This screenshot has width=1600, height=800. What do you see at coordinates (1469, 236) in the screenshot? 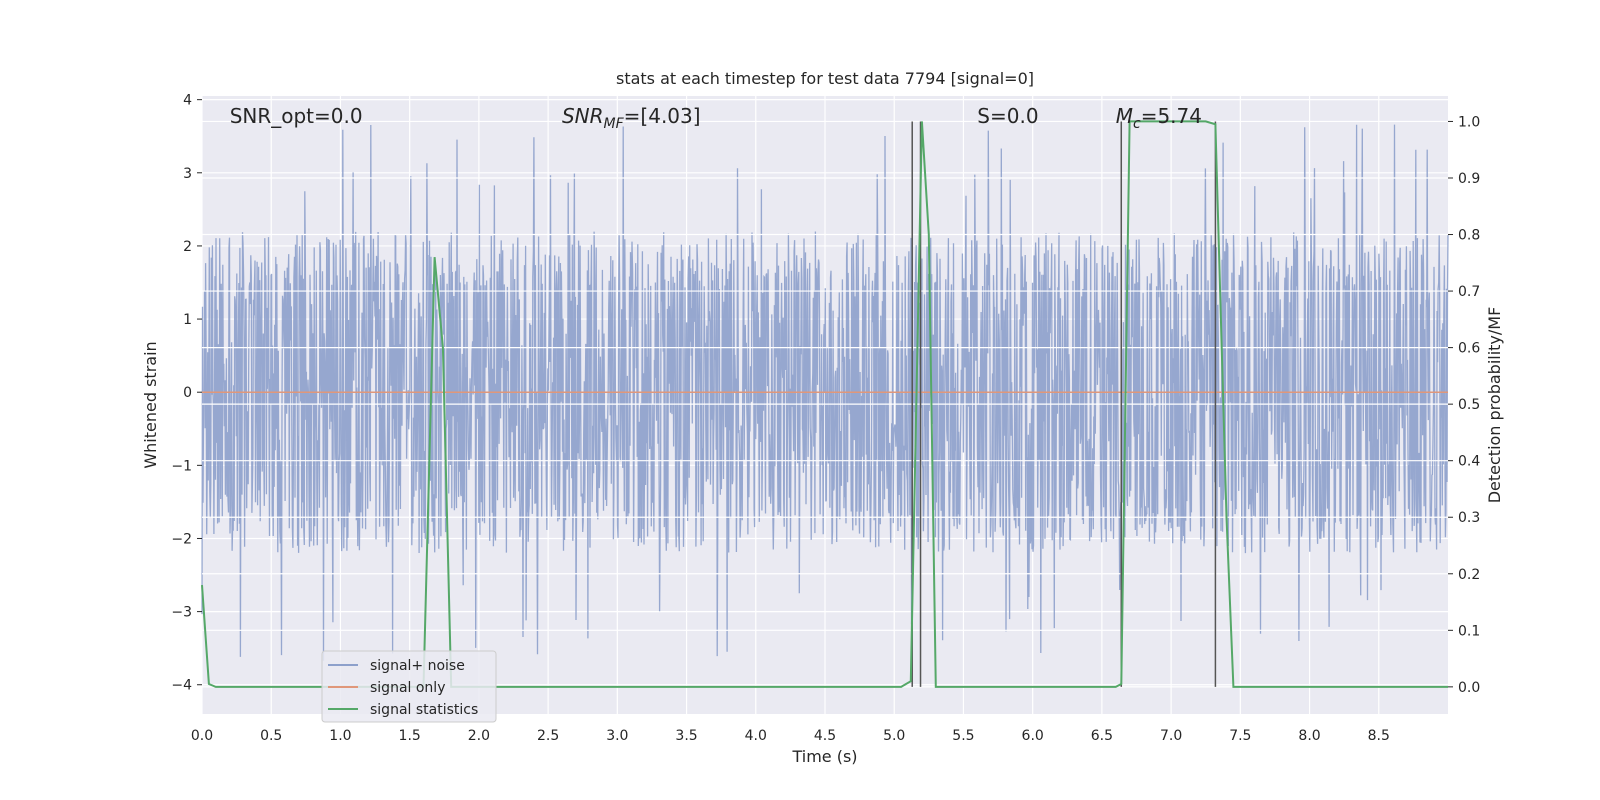
I see `y-right-tick-label: 0.8` at bounding box center [1469, 236].